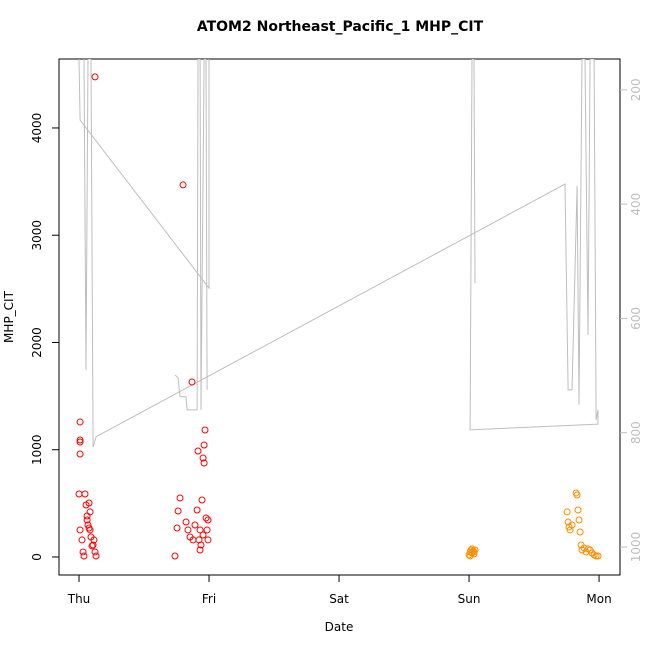 This screenshot has width=650, height=650. What do you see at coordinates (636, 318) in the screenshot?
I see `y2-tick-label: 600` at bounding box center [636, 318].